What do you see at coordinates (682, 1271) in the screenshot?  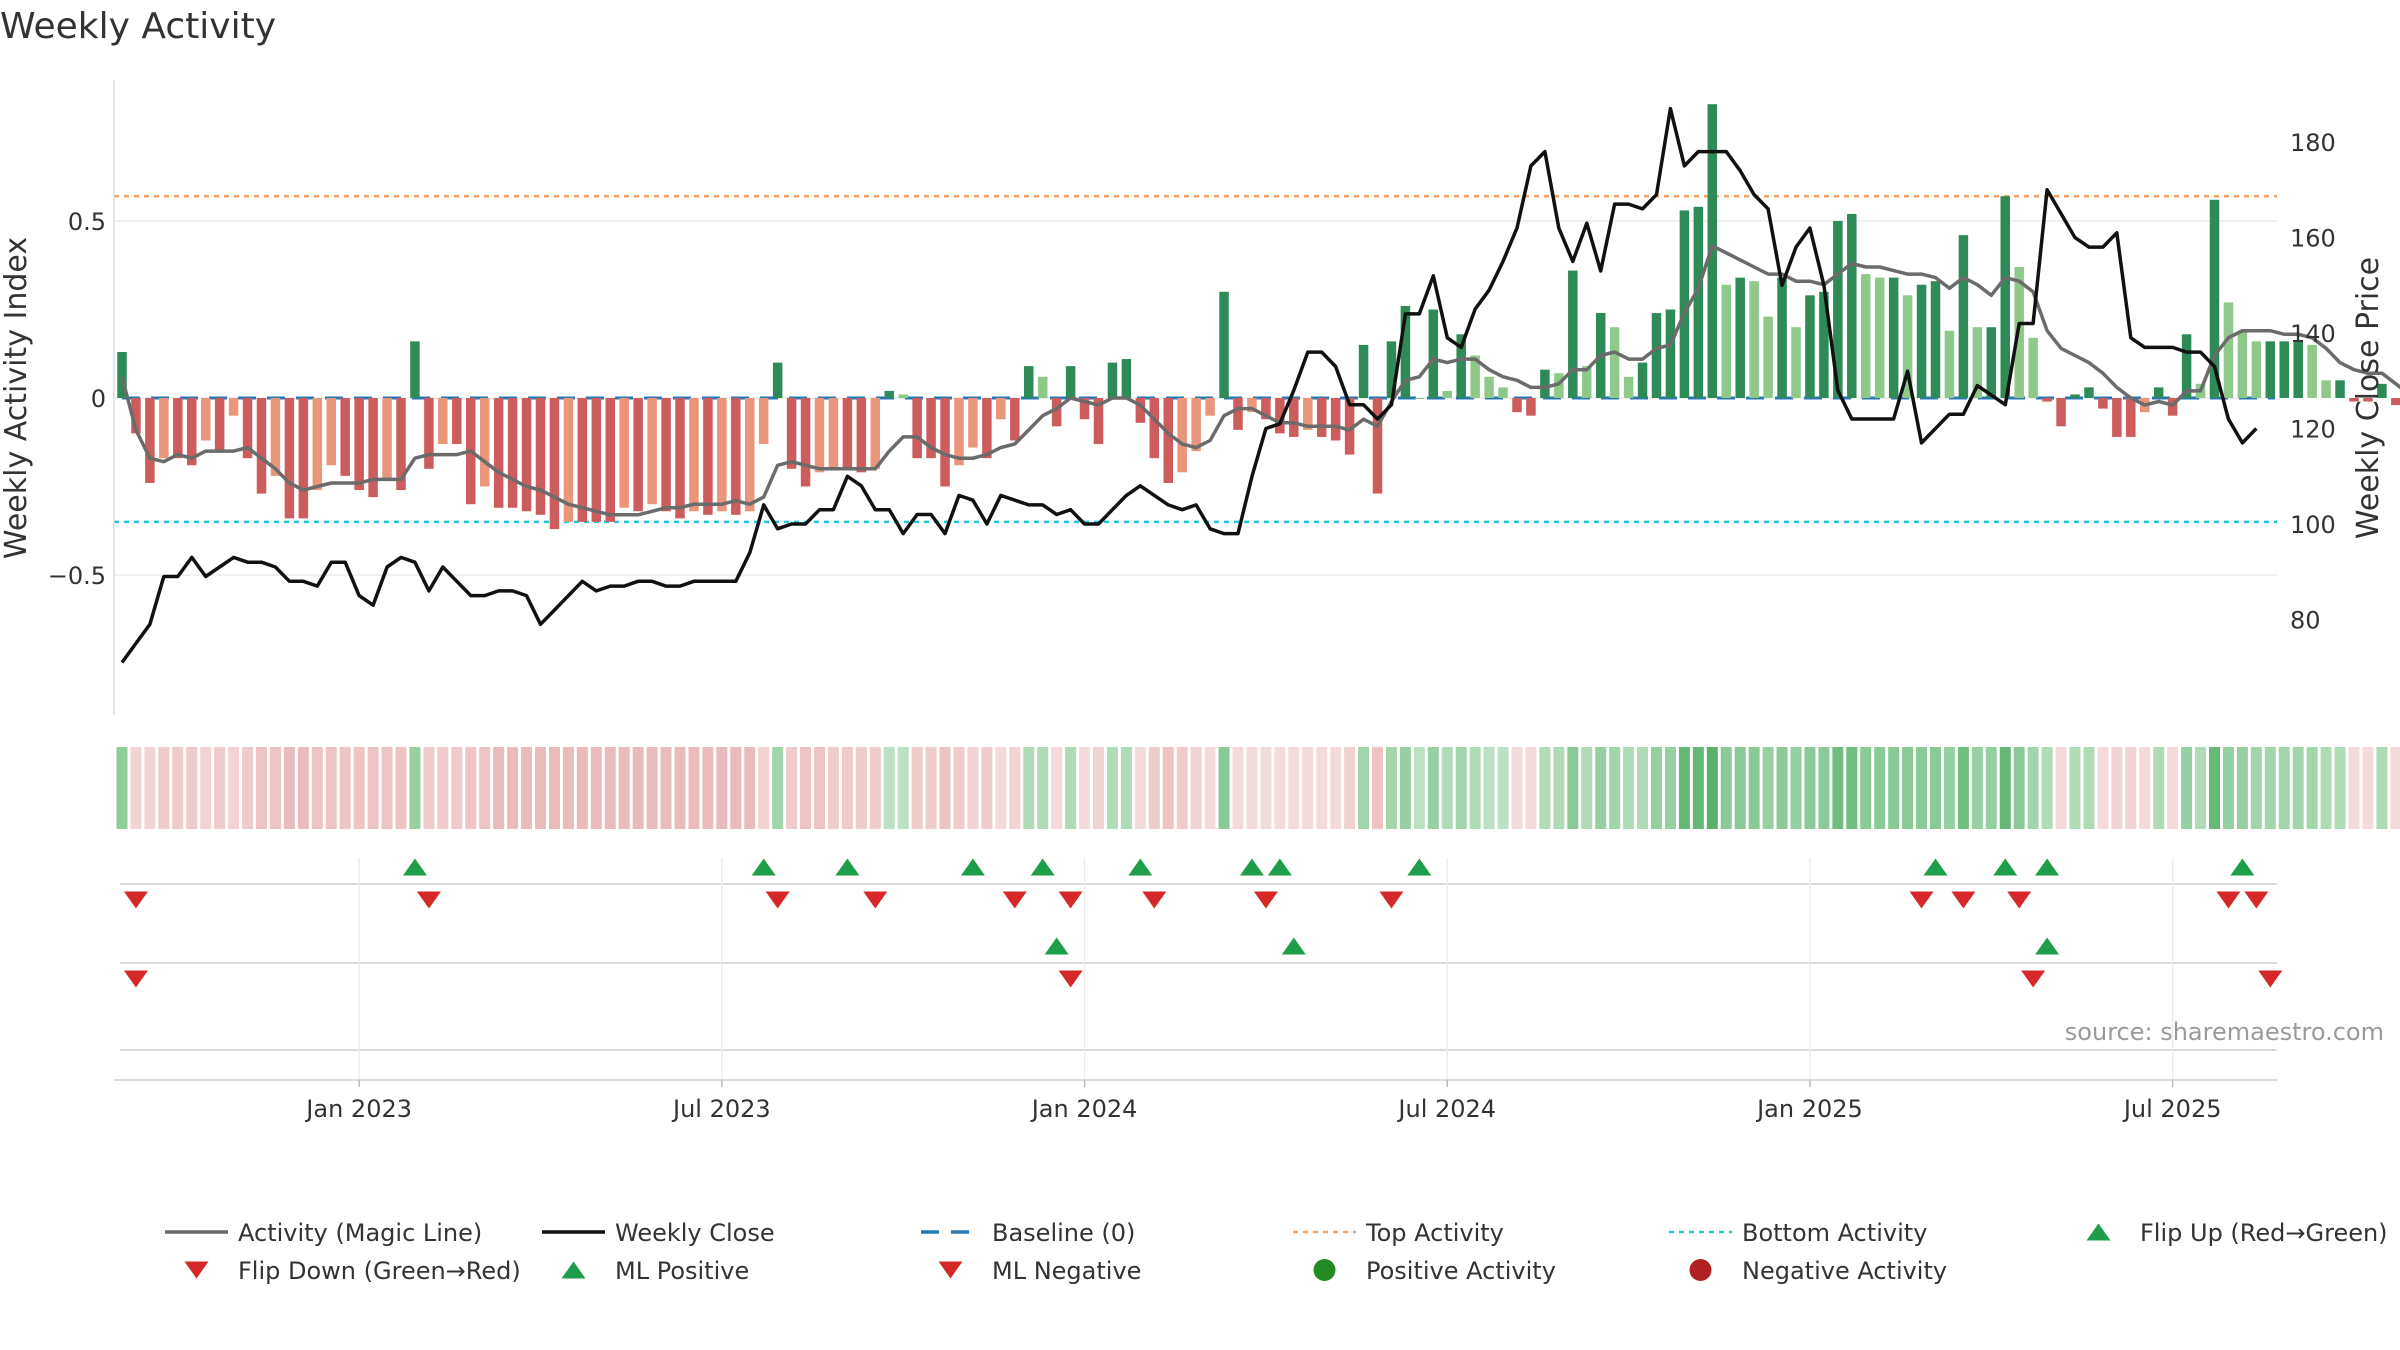 I see `legend-label: ML Positive` at bounding box center [682, 1271].